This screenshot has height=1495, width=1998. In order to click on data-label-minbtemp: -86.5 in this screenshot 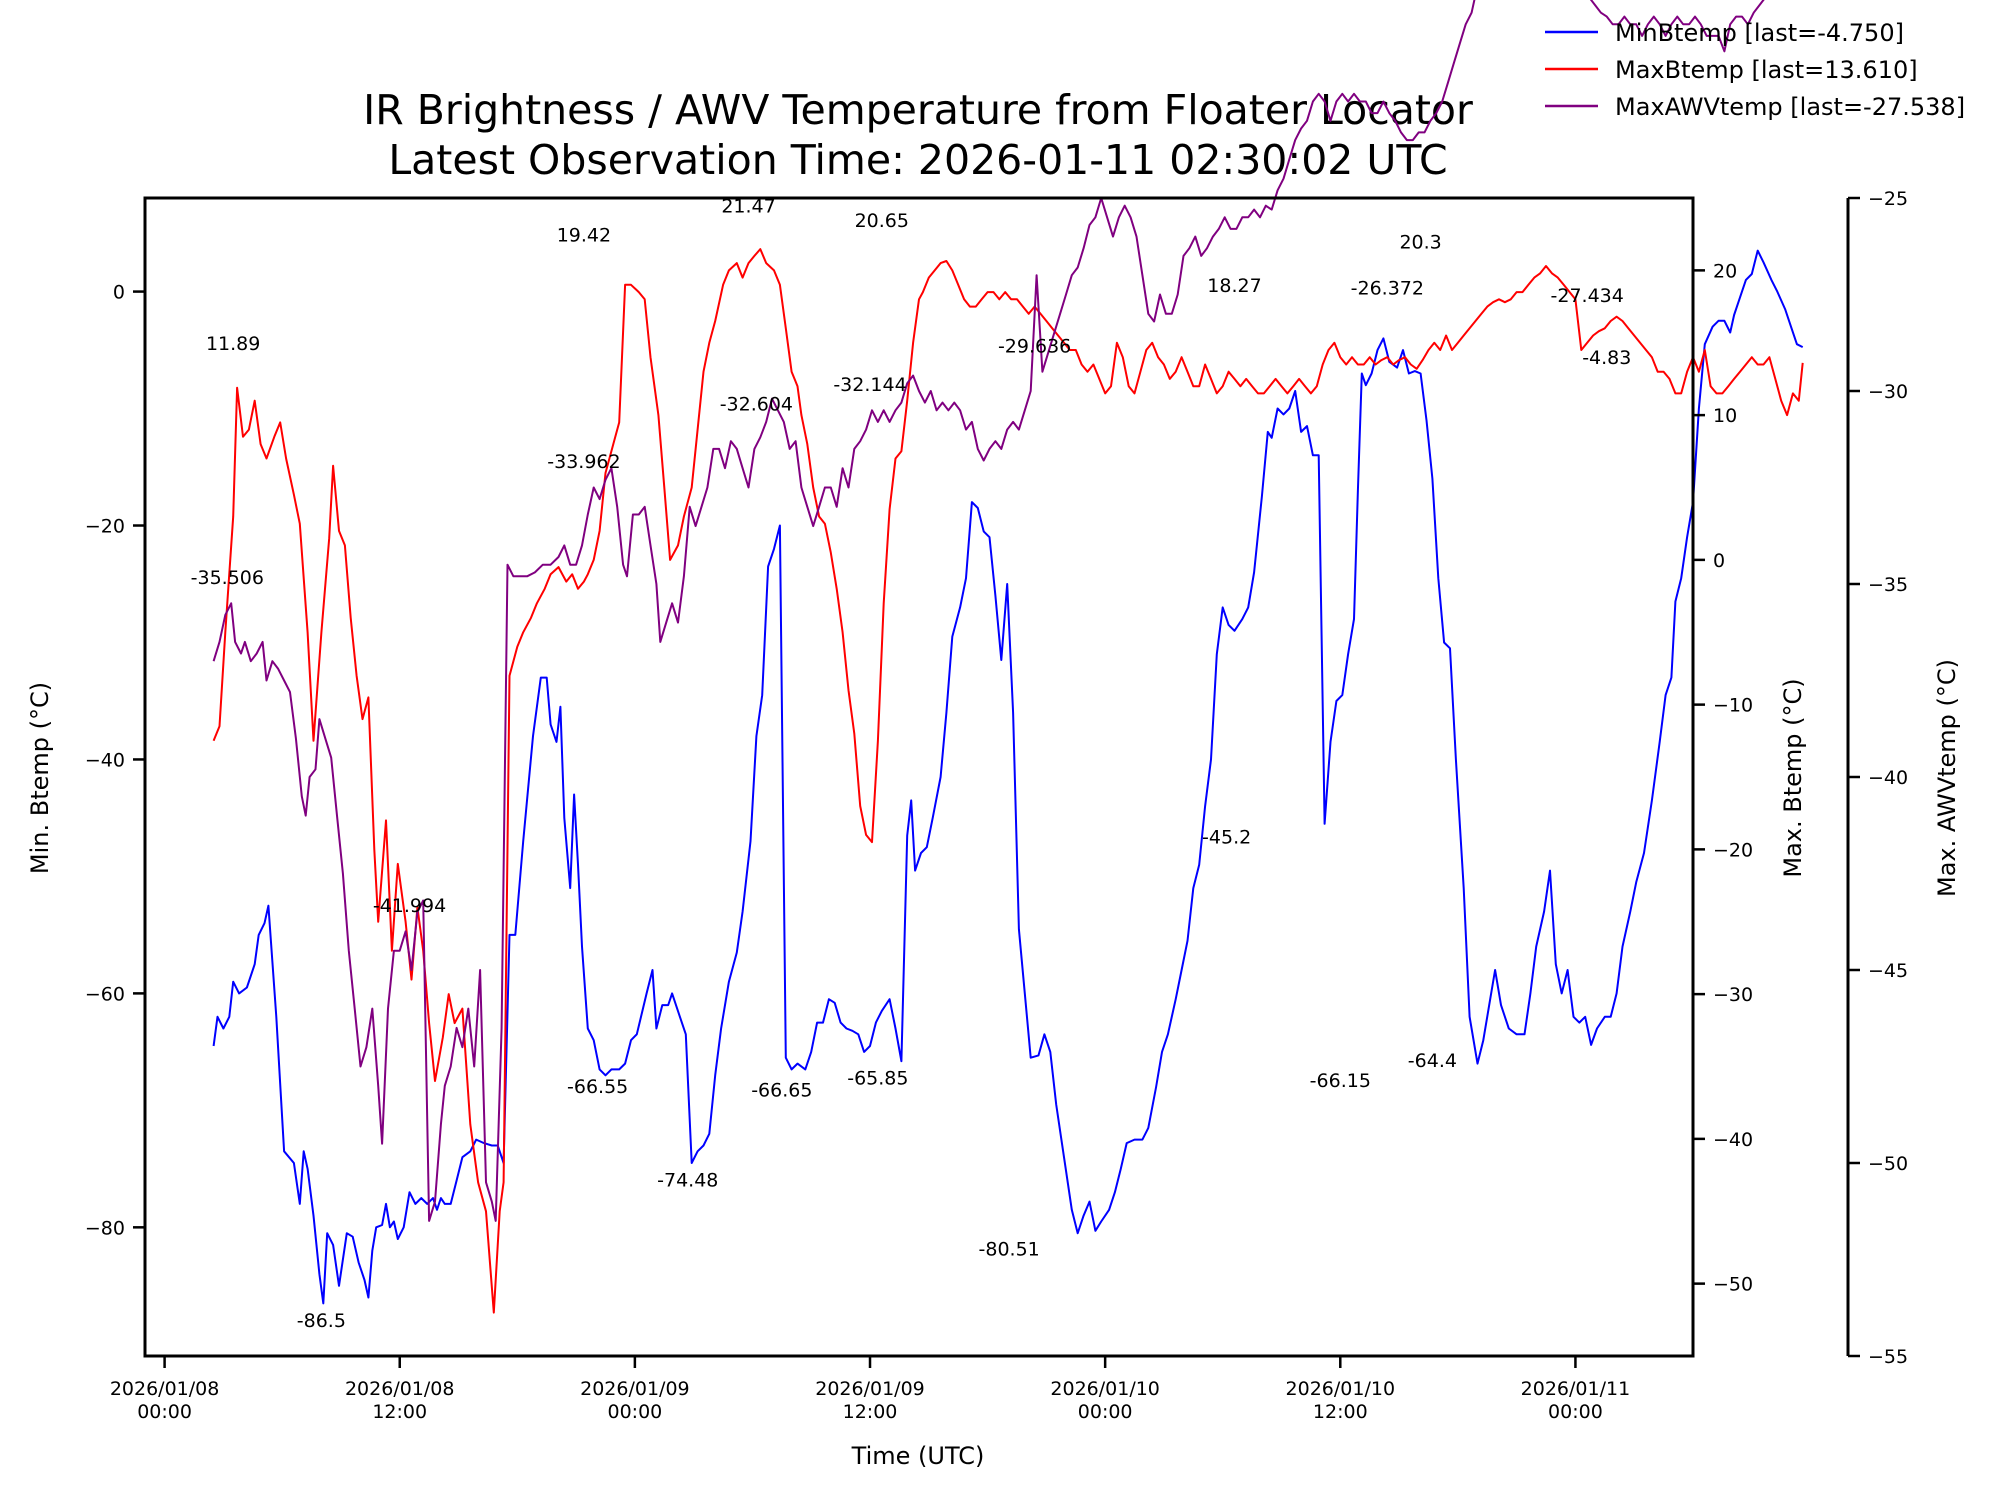, I will do `click(321, 1321)`.